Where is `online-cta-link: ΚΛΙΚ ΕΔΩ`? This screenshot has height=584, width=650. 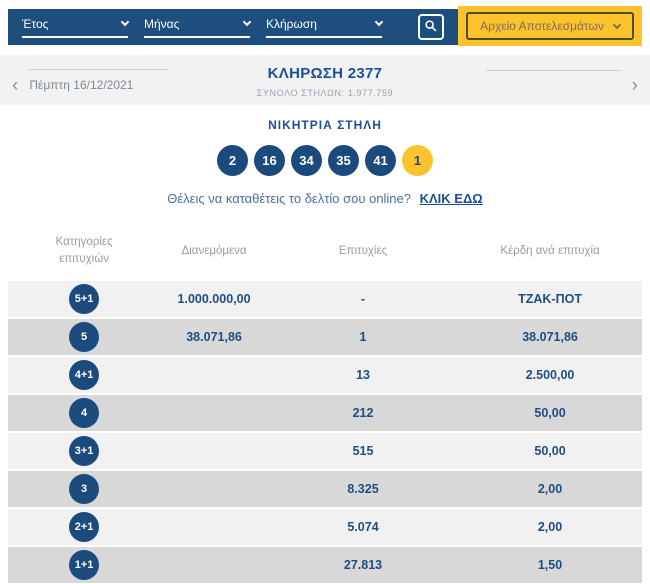 online-cta-link: ΚΛΙΚ ΕΔΩ is located at coordinates (451, 198).